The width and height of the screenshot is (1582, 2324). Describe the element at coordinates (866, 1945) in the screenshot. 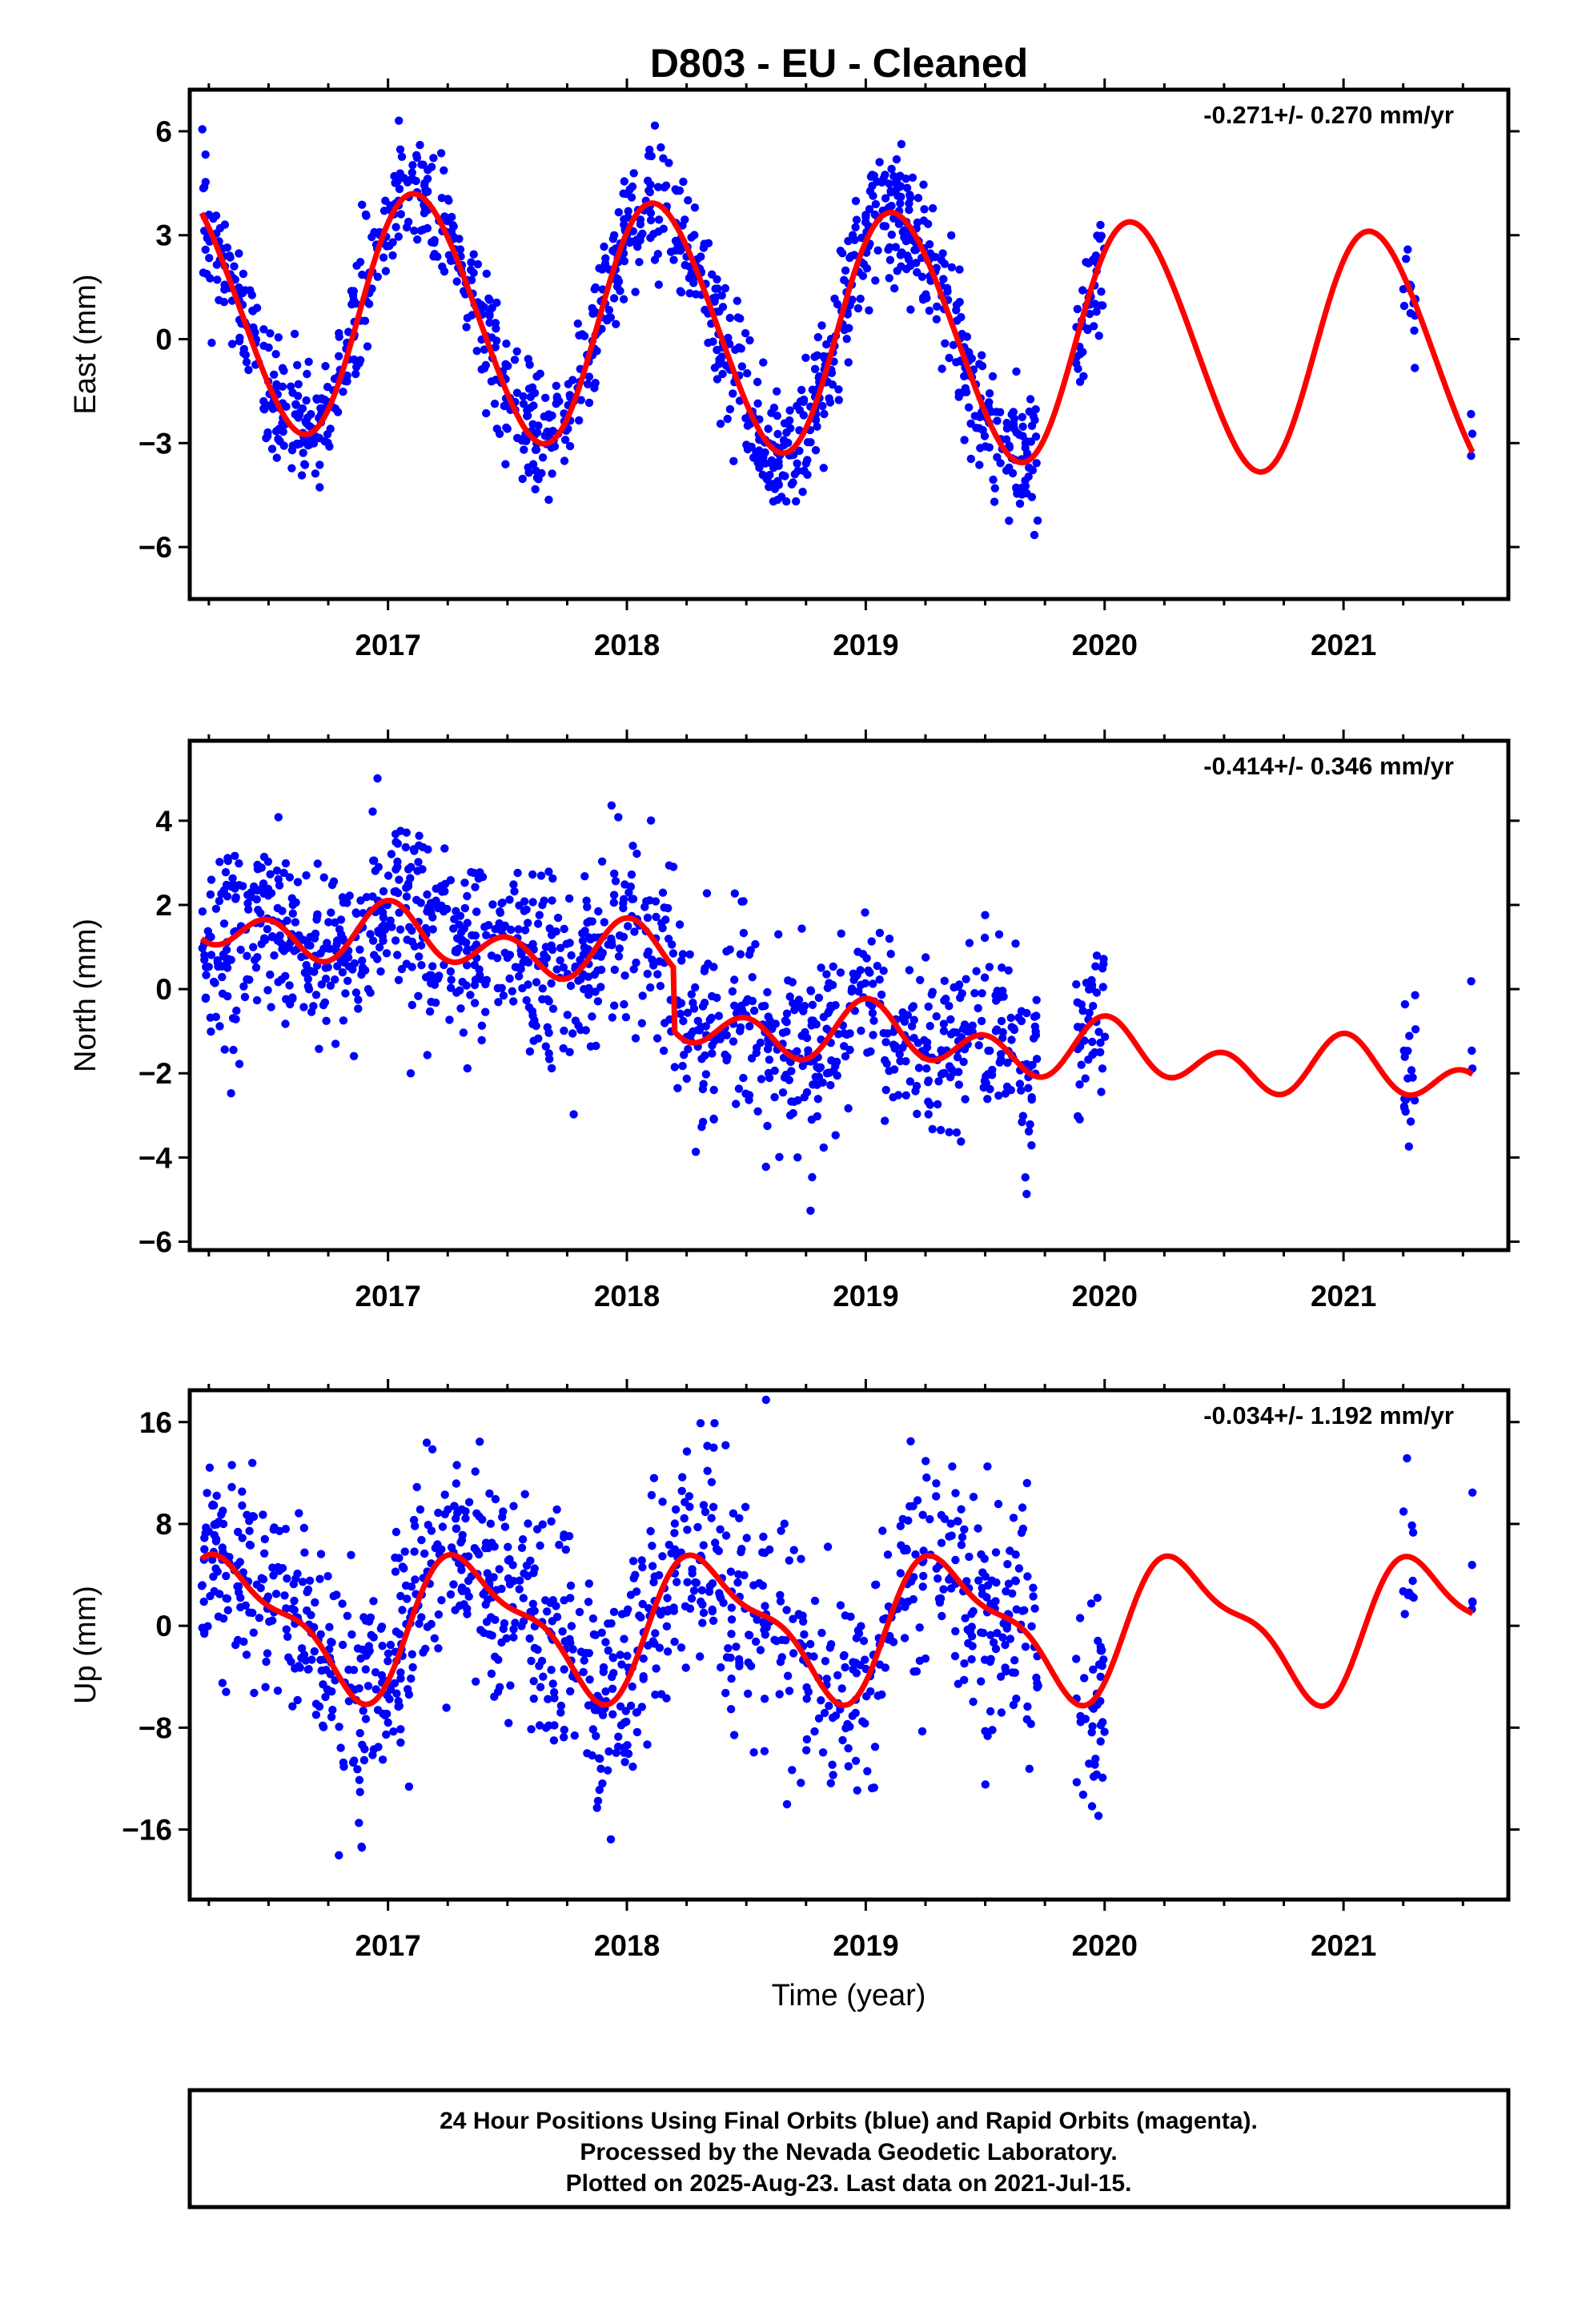

I see `x-tick-label: 2019` at that location.